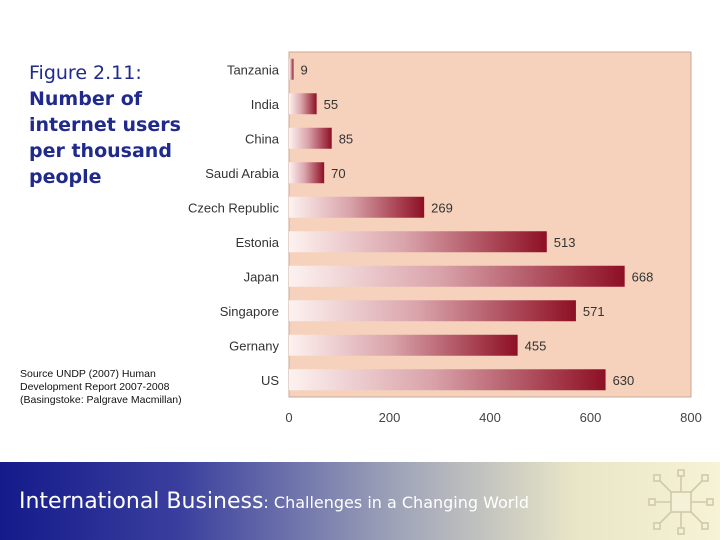 This screenshot has width=720, height=540. Describe the element at coordinates (291, 69) in the screenshot. I see `bar-tanzania` at that location.